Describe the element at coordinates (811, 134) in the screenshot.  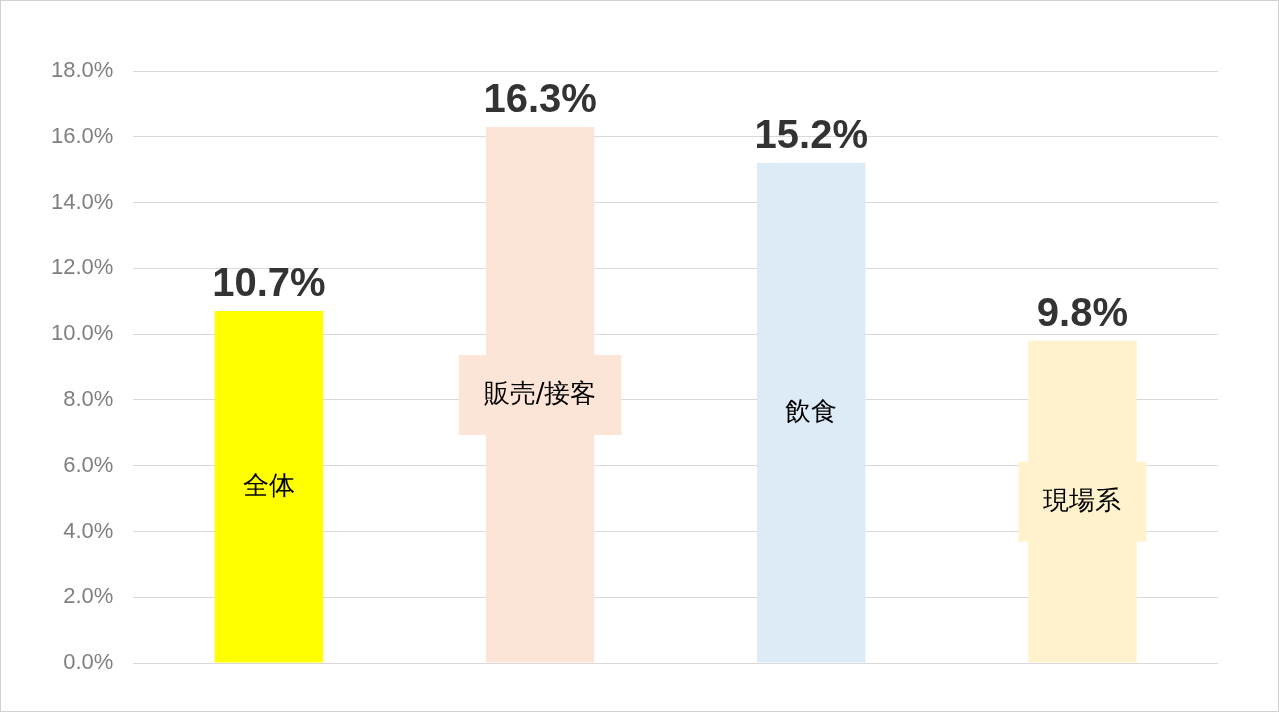
I see `data-label: 15.2%` at that location.